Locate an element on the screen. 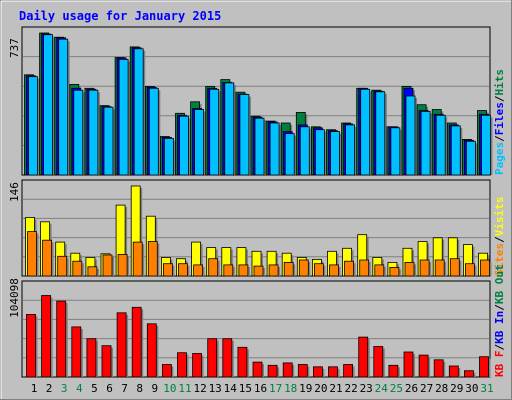  legend-visits: Visits is located at coordinates (499, 217).